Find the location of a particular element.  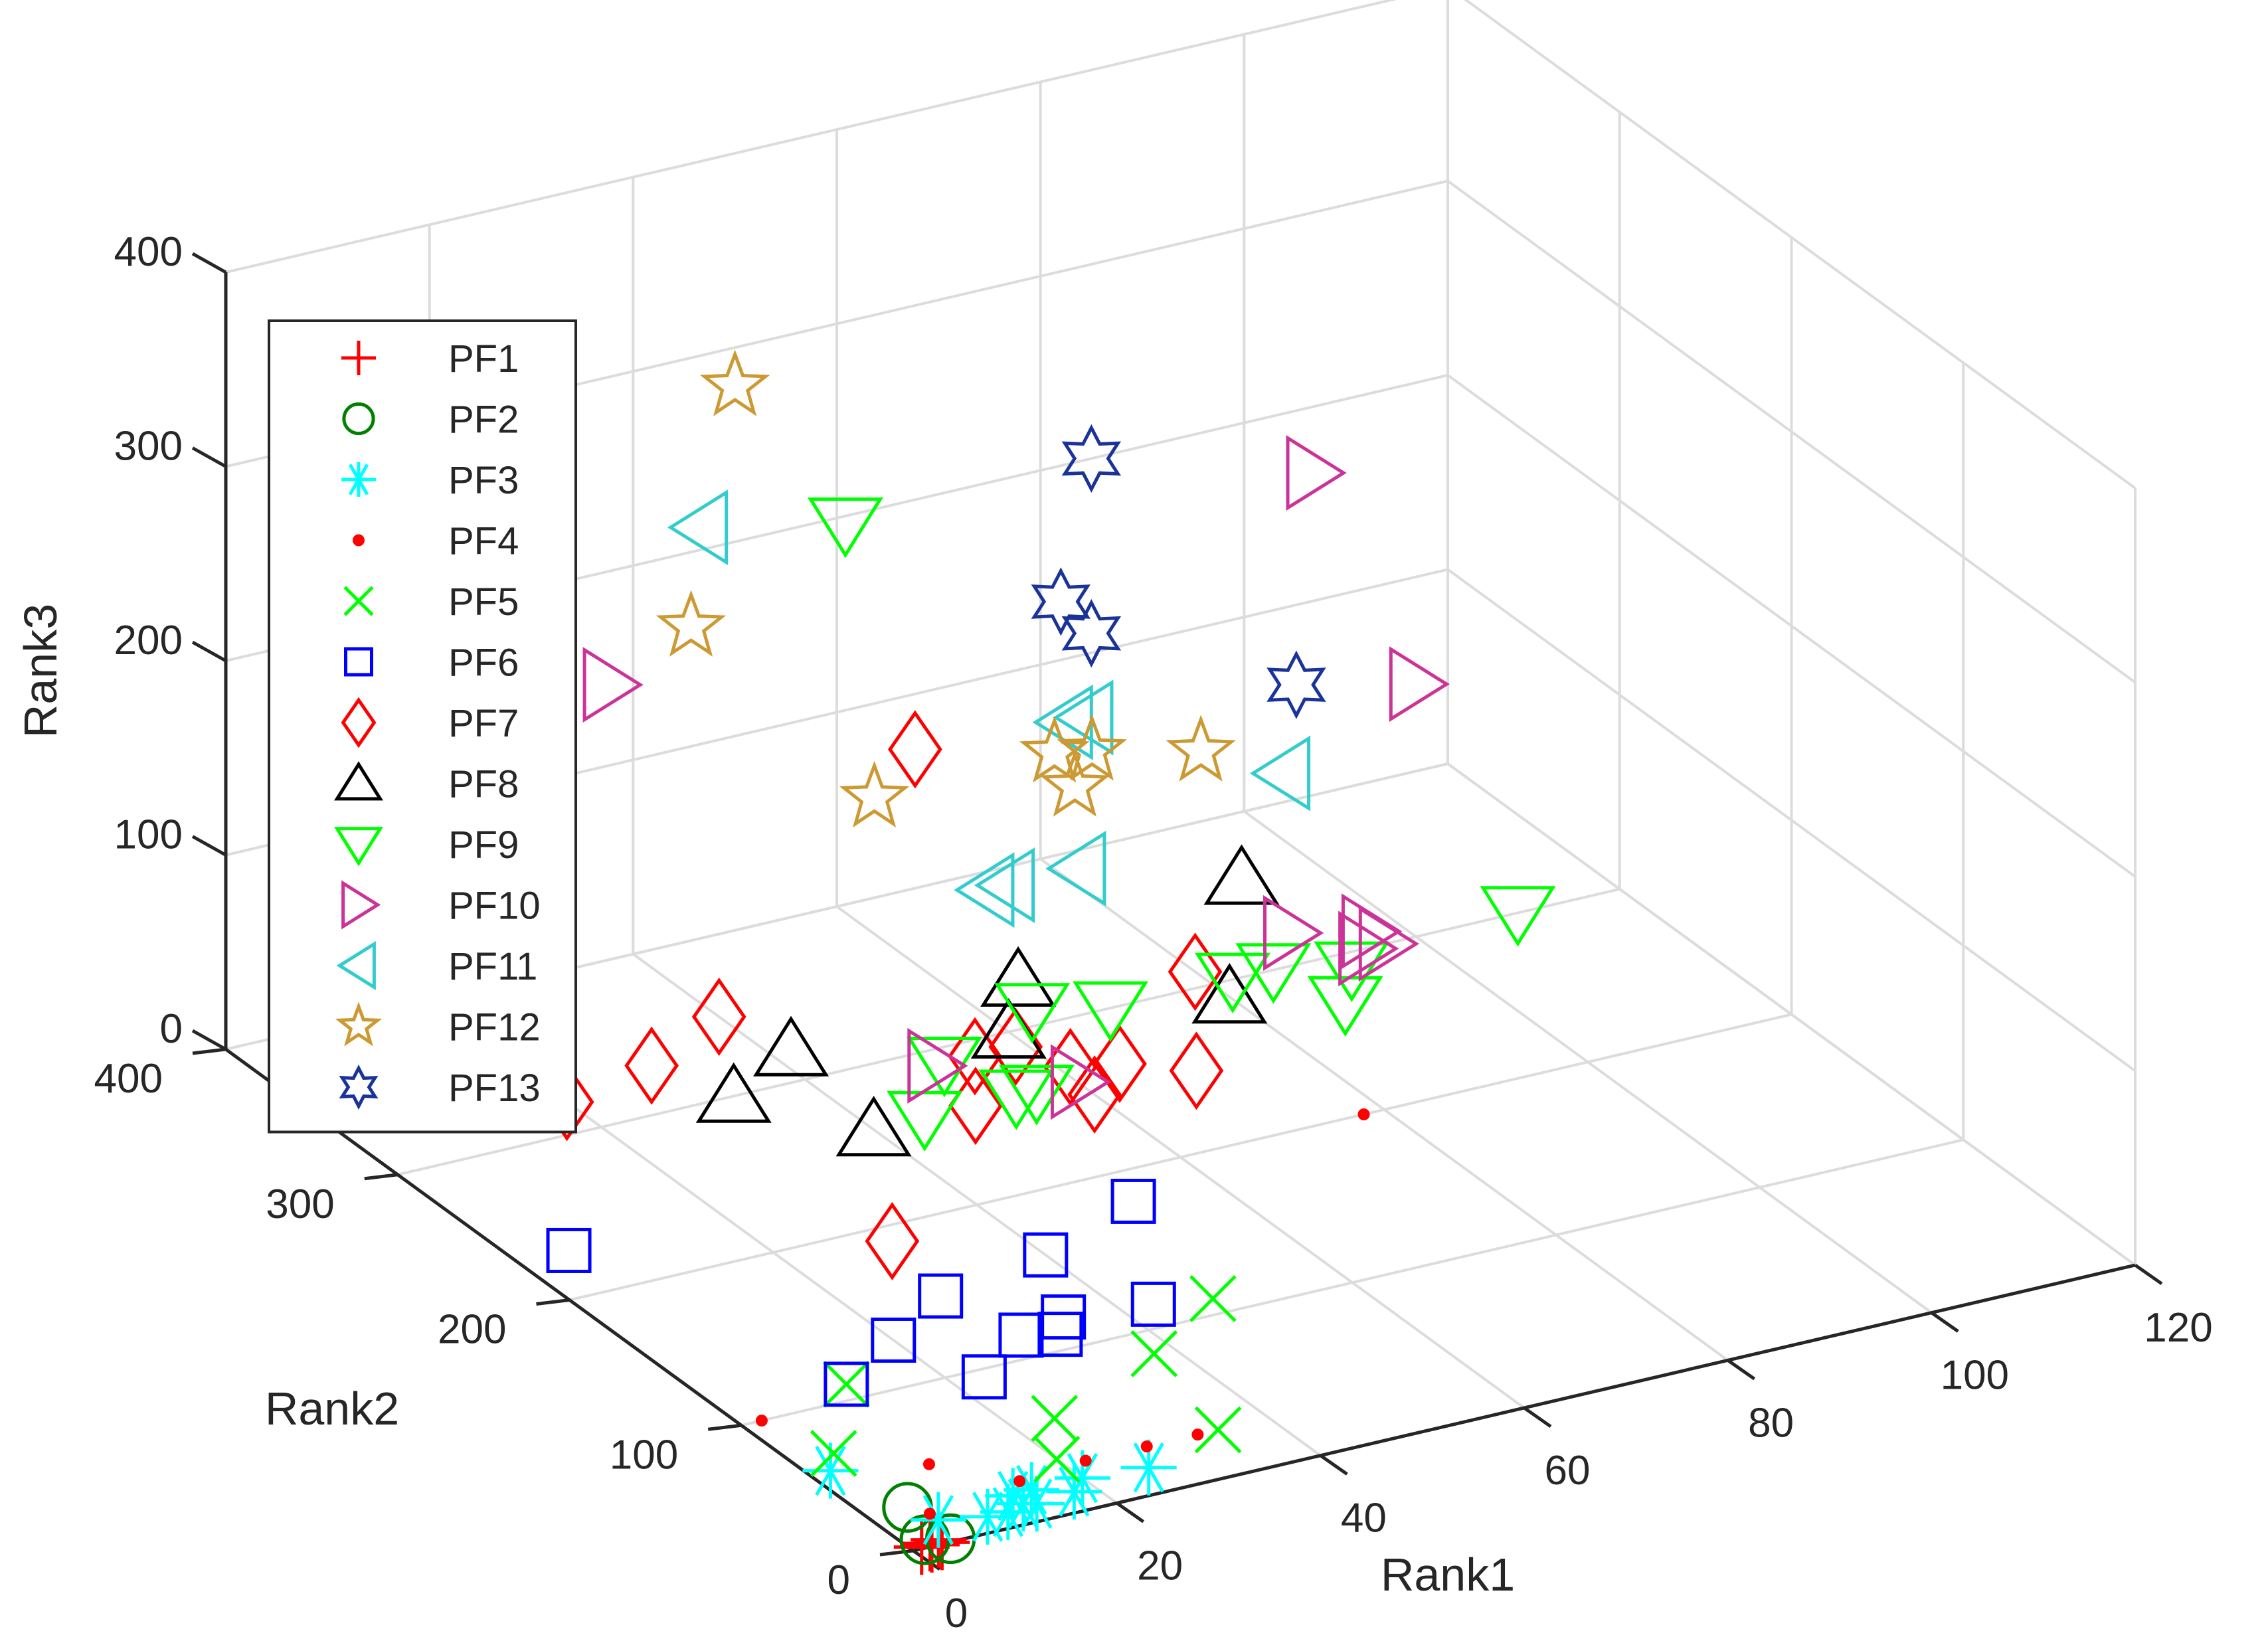

grid-line-wall-xz is located at coordinates (811, 137).